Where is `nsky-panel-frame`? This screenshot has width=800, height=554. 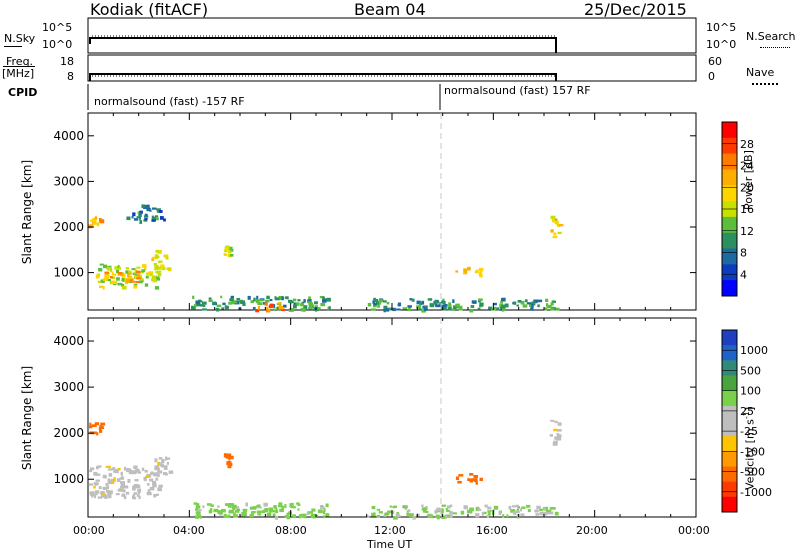 nsky-panel-frame is located at coordinates (392, 35).